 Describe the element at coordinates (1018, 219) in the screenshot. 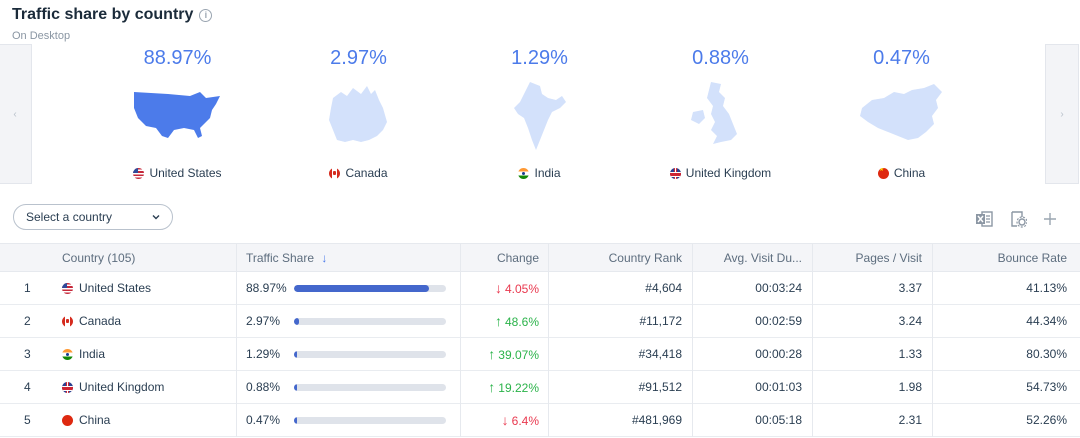

I see `settings-icon` at that location.